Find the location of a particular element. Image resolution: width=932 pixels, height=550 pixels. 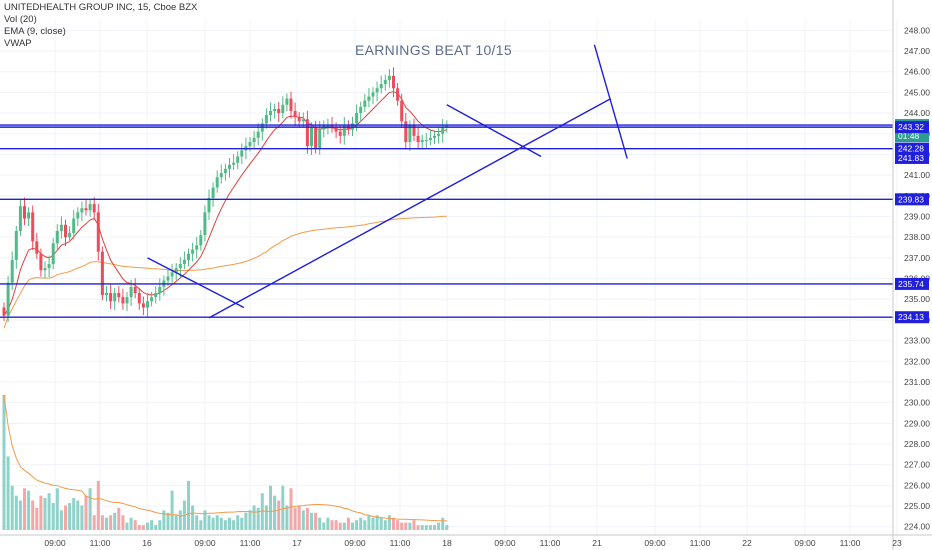

time-tick-label: 17 is located at coordinates (297, 543).